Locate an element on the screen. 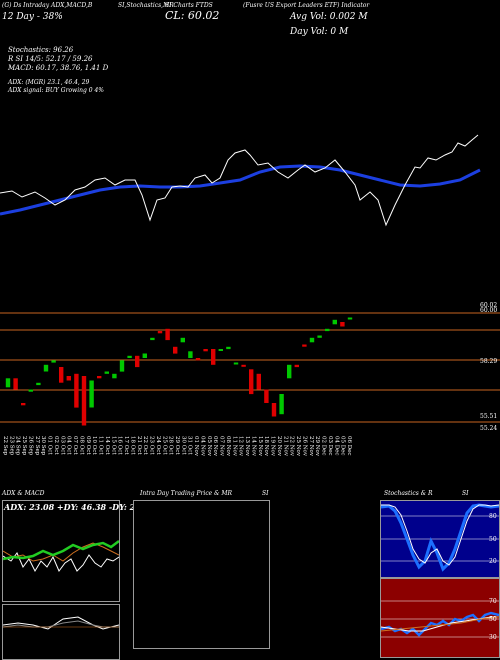 This screenshot has width=500, height=660. x-tick-label: 17 Oct is located at coordinates (126, 445).